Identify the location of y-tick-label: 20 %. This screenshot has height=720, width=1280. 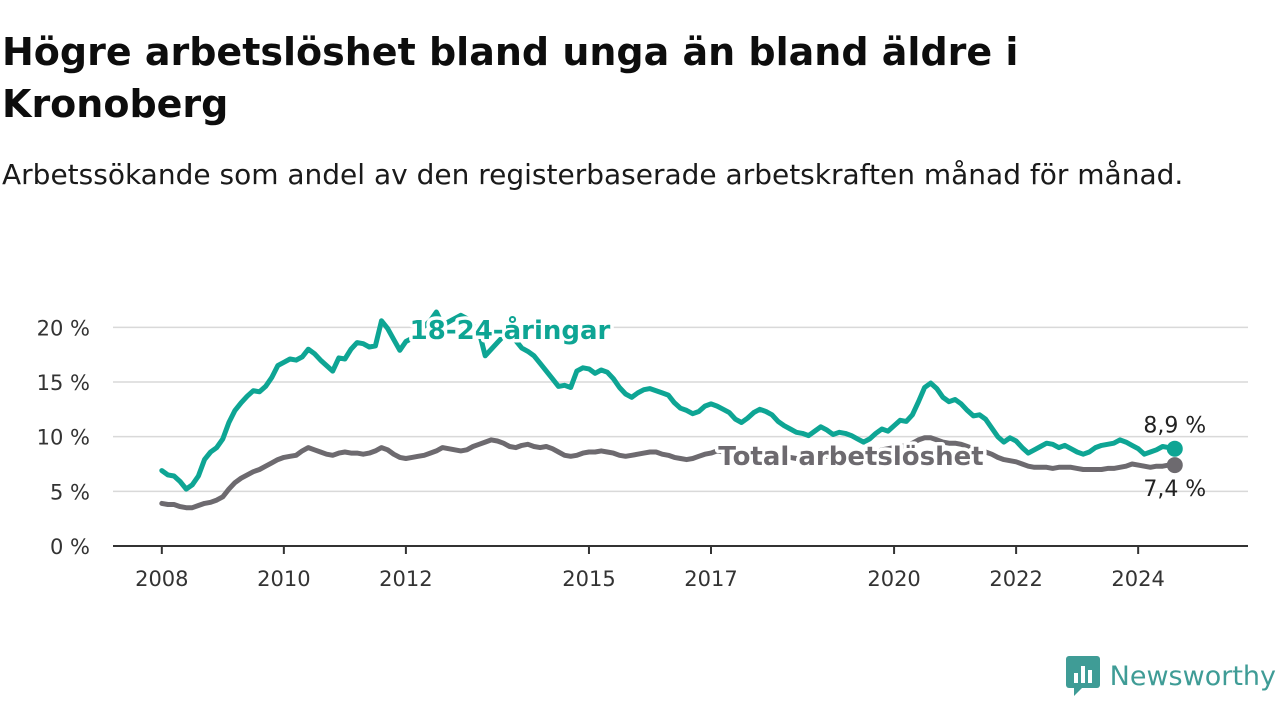
(63, 328).